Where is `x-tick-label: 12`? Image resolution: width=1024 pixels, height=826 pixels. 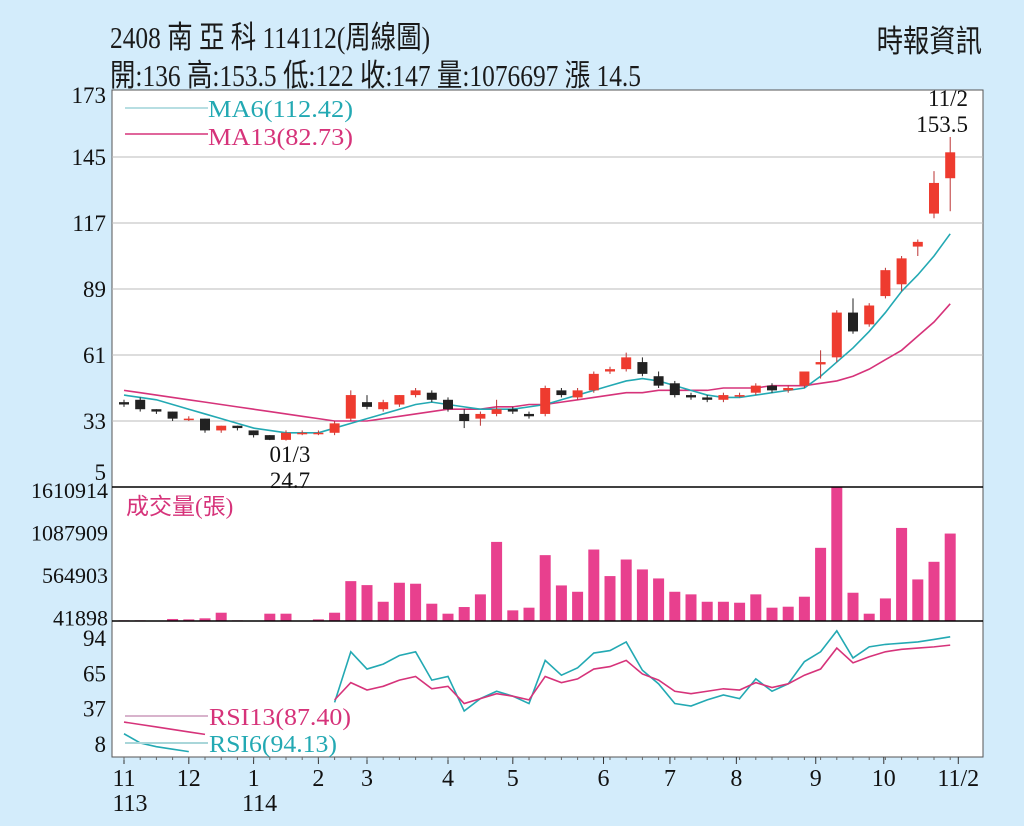
x-tick-label: 12 is located at coordinates (189, 779).